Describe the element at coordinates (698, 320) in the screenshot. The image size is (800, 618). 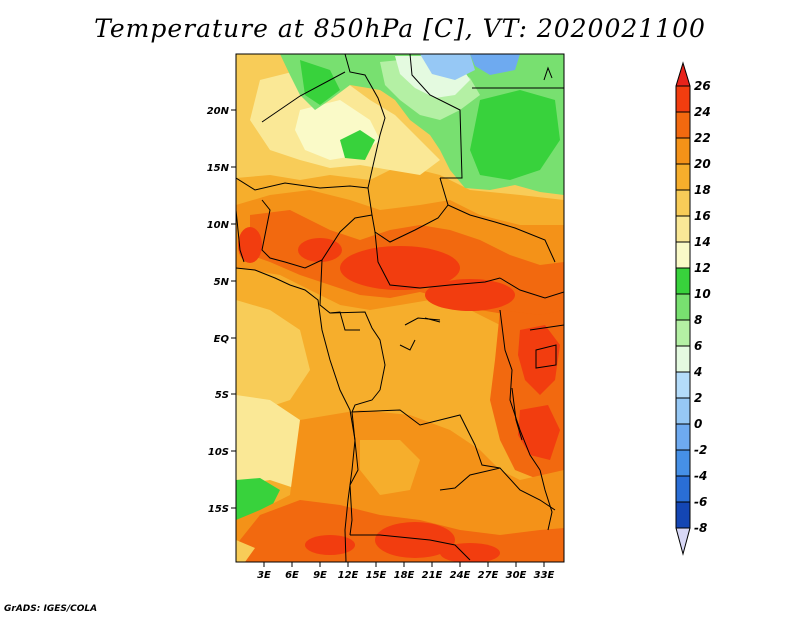
I see `colorbar-label: 8` at that location.